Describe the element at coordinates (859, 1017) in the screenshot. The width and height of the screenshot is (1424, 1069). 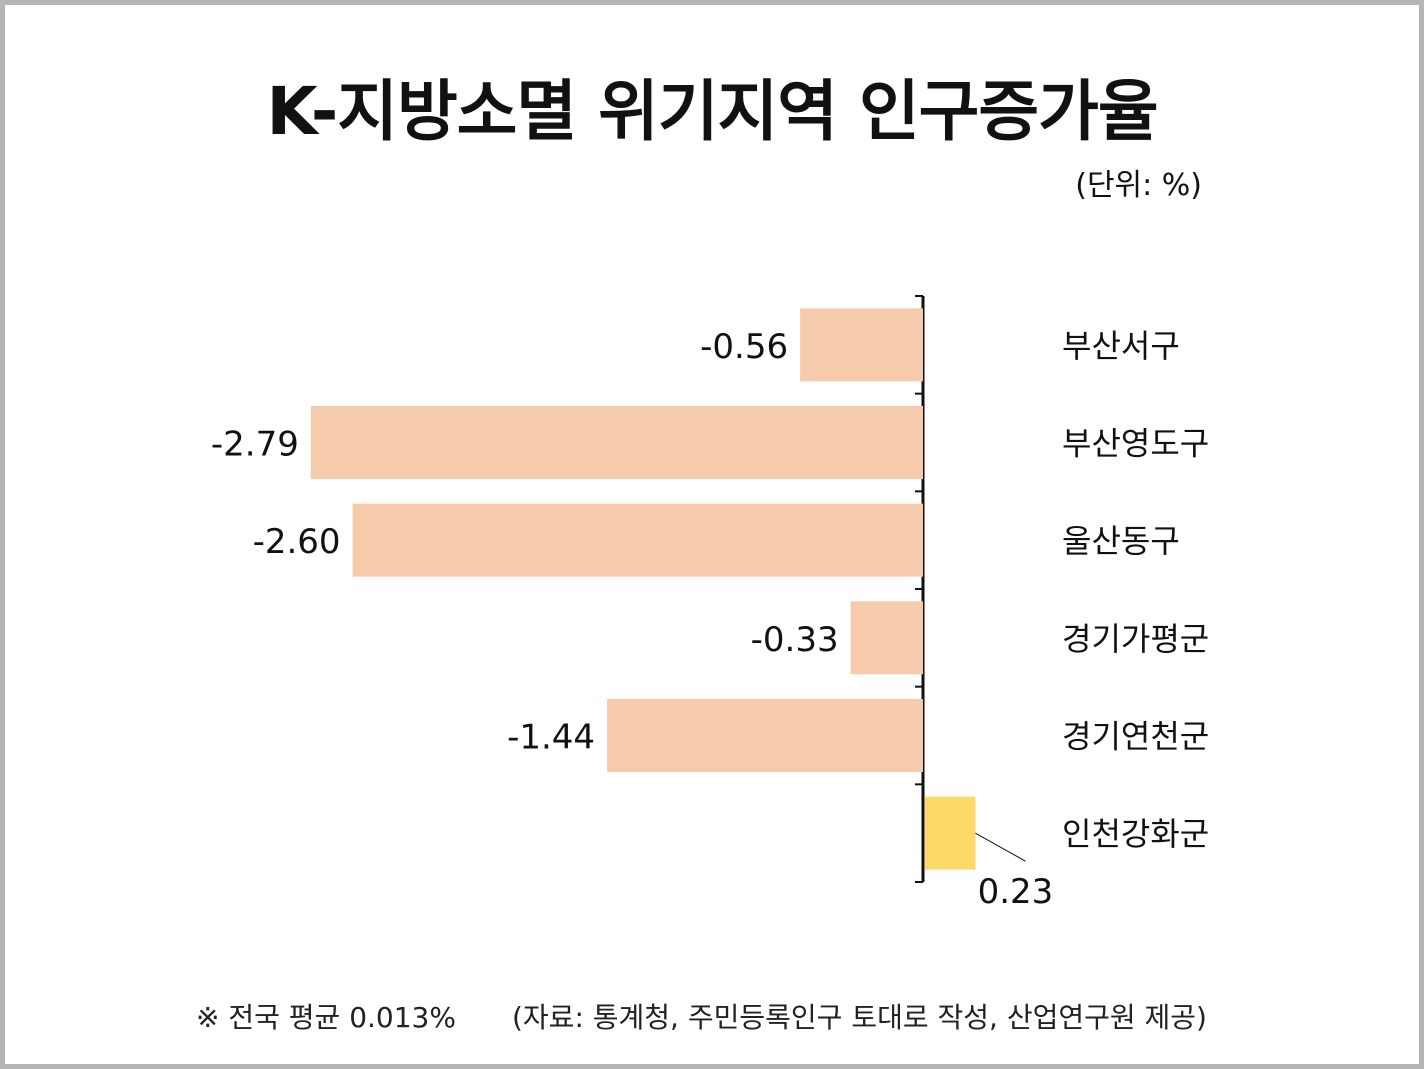
I see `source-note: (자료: 통계청, 주민등록인구 토대로 작성, 산업연구원 제공)` at that location.